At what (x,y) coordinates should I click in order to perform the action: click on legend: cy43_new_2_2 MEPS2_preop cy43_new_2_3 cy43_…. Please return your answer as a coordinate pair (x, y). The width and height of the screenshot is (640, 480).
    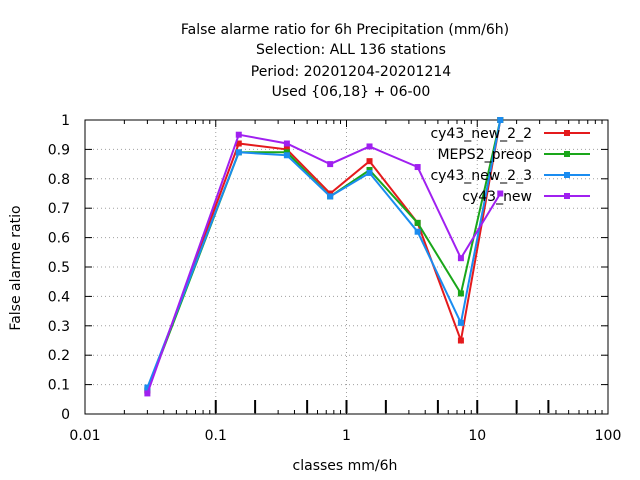
    Looking at the image, I should click on (510, 165).